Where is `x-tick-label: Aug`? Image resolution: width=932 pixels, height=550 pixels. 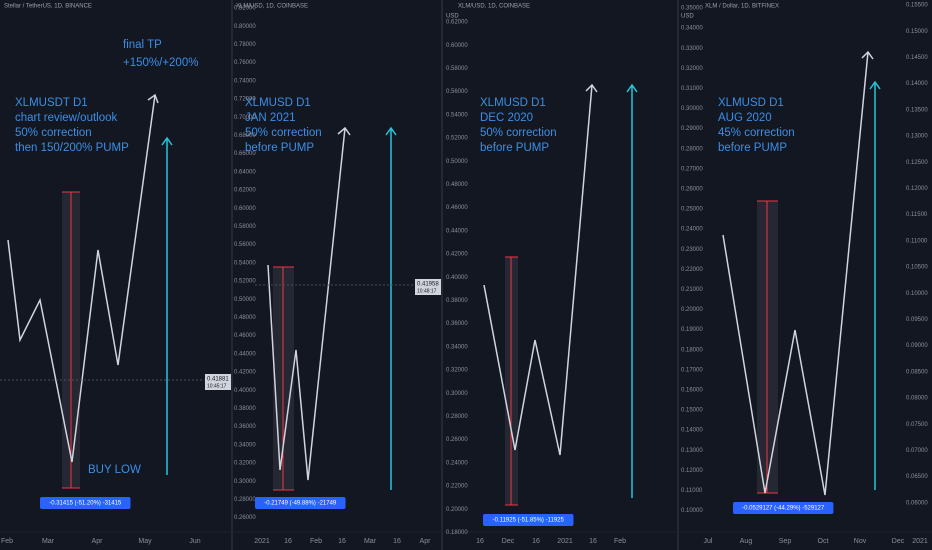 x-tick-label: Aug is located at coordinates (746, 541).